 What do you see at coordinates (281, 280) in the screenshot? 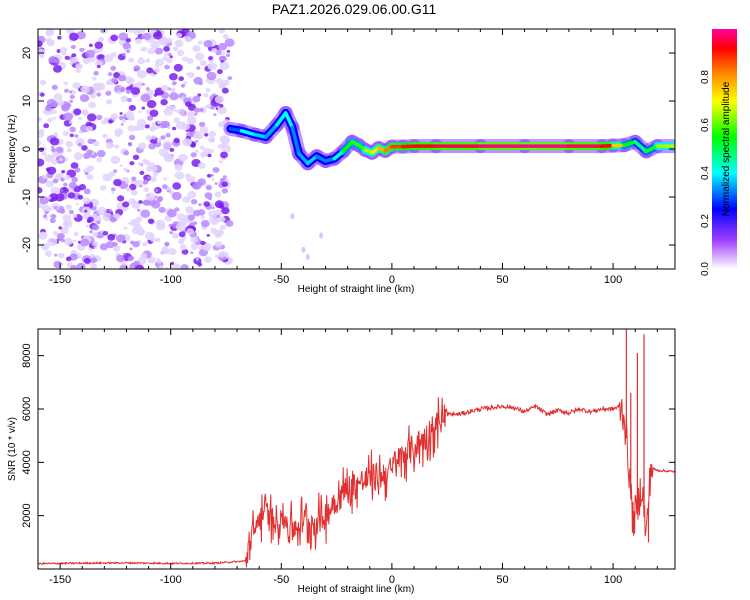
I see `x-tick-label: -50` at bounding box center [281, 280].